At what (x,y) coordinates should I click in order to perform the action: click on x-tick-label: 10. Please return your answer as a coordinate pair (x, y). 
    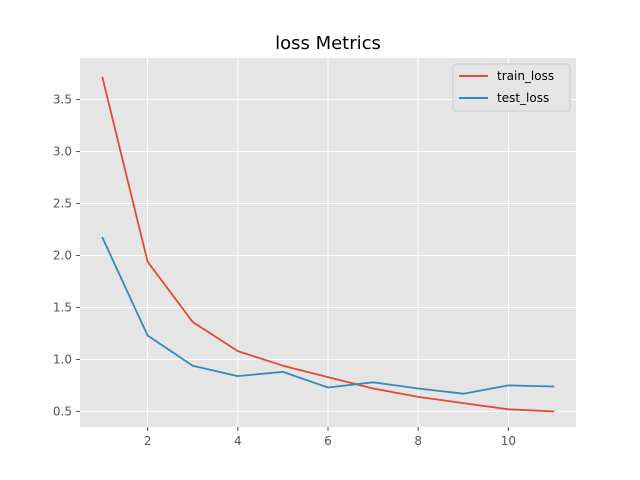
    Looking at the image, I should click on (508, 441).